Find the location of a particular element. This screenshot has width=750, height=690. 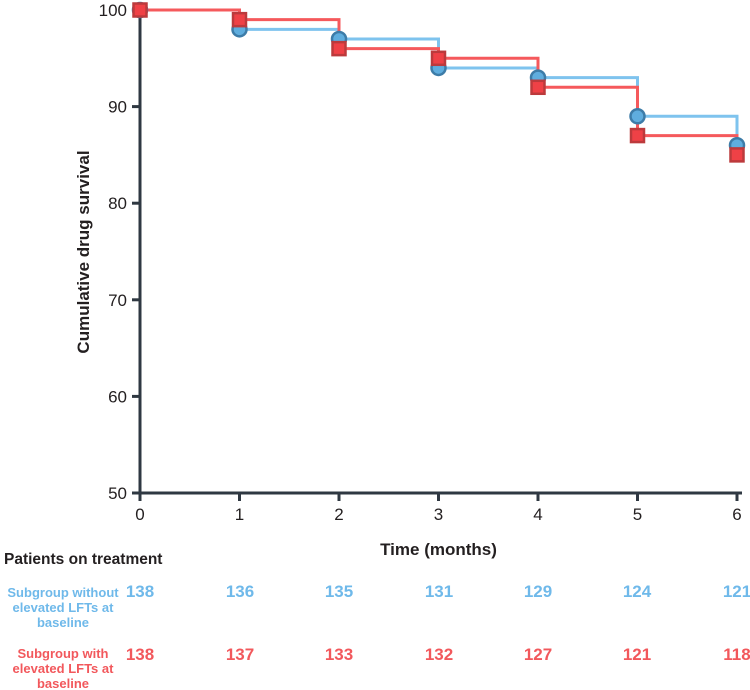

risk-count: 136 is located at coordinates (240, 591).